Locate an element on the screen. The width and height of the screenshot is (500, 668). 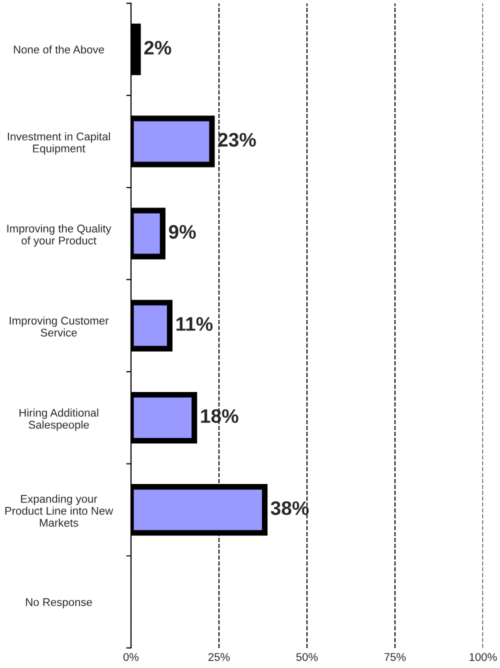
data-label: 23% is located at coordinates (237, 139).